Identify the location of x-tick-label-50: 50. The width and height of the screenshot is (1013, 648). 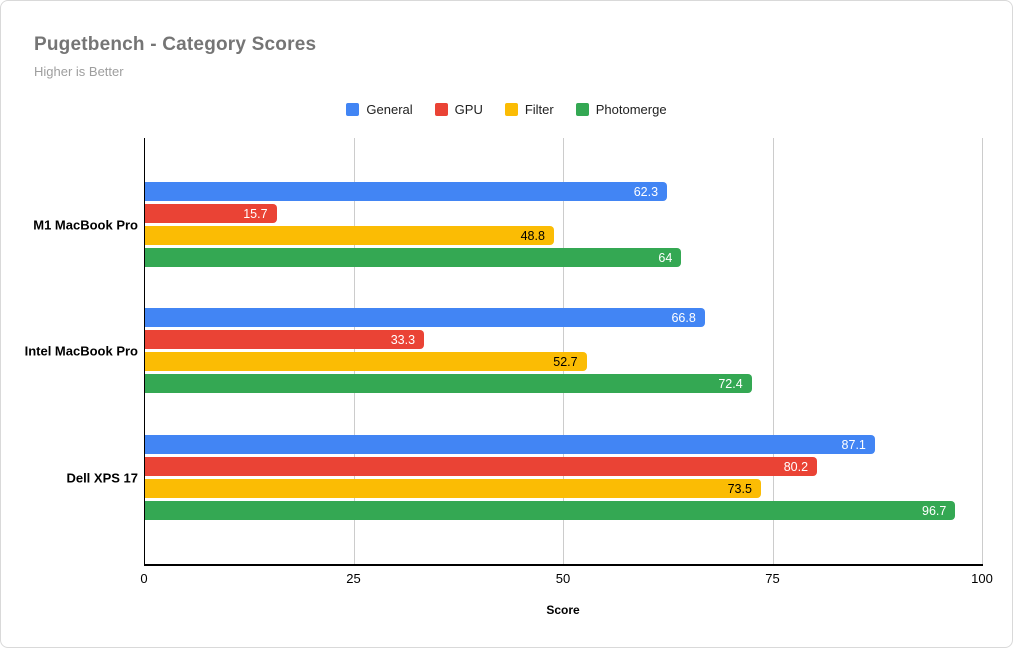
(563, 578).